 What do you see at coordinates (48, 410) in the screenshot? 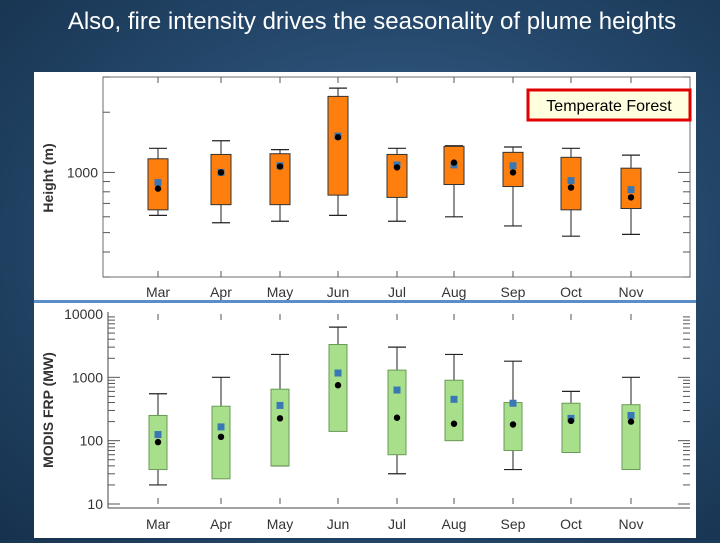
I see `bottom-y-axis-label: MODIS FRP (MW)` at bounding box center [48, 410].